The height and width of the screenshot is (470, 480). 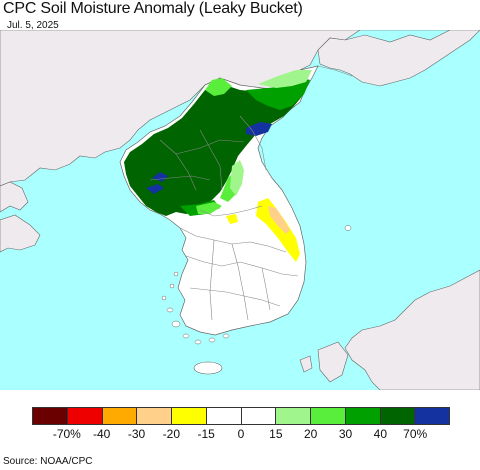 What do you see at coordinates (217, 147) in the screenshot?
I see `nk-dark-green` at bounding box center [217, 147].